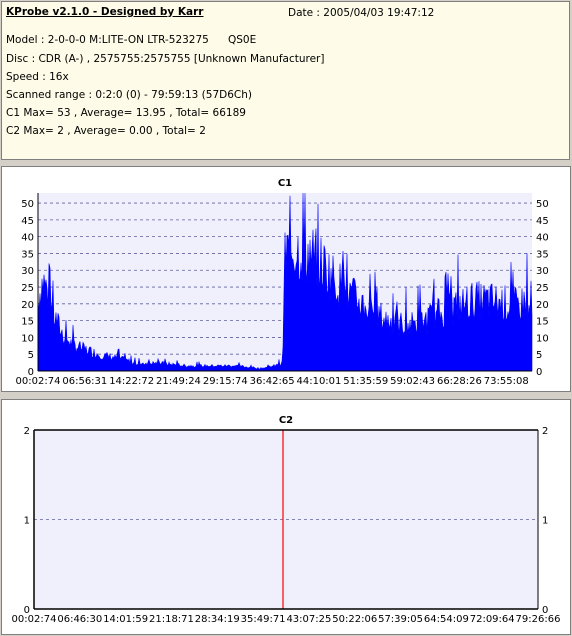 This screenshot has width=572, height=636. Describe the element at coordinates (542, 288) in the screenshot. I see `c1-ytick-right: 25` at that location.